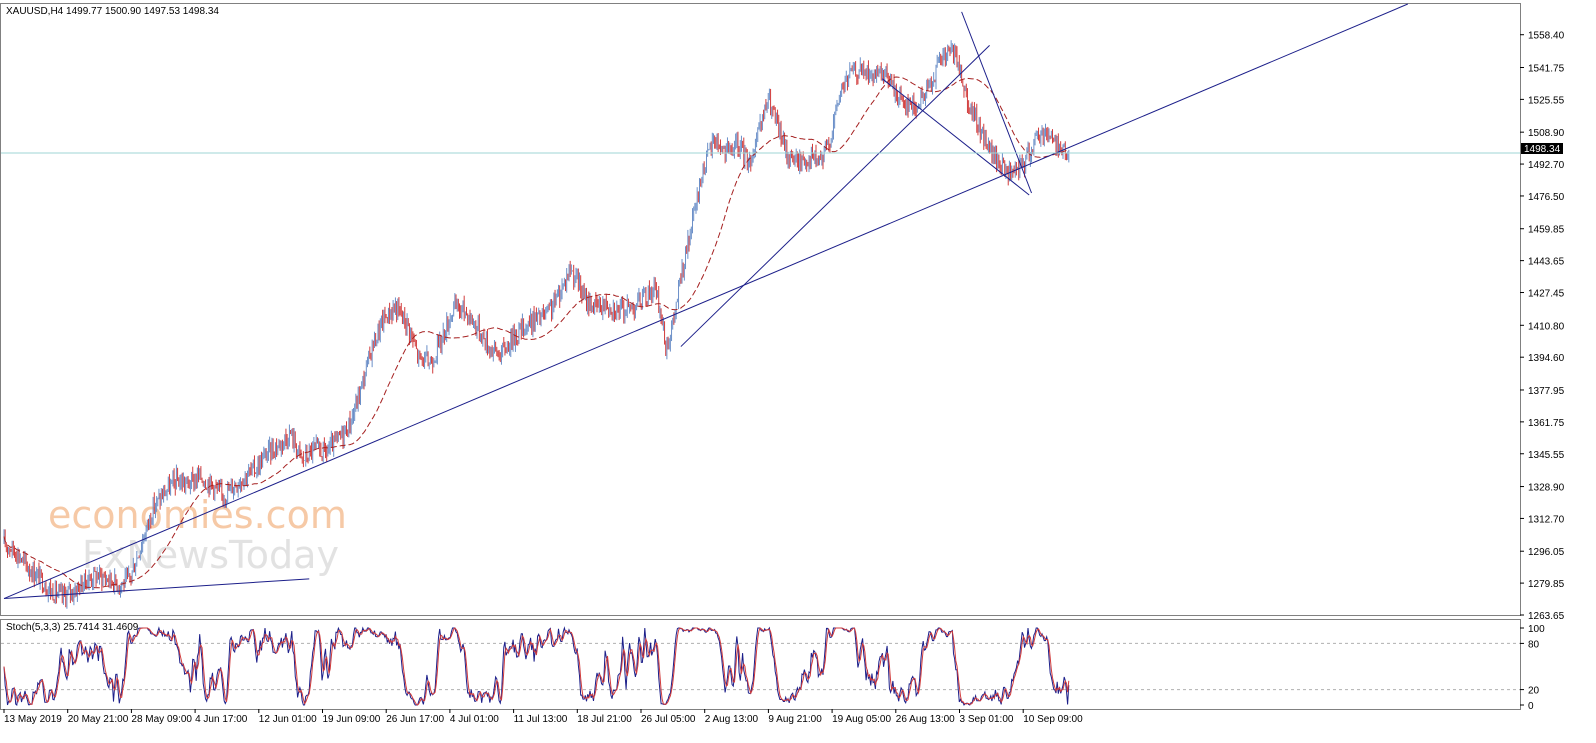 Image resolution: width=1596 pixels, height=743 pixels. What do you see at coordinates (1546, 133) in the screenshot?
I see `y-tick-label: 1508.90` at bounding box center [1546, 133].